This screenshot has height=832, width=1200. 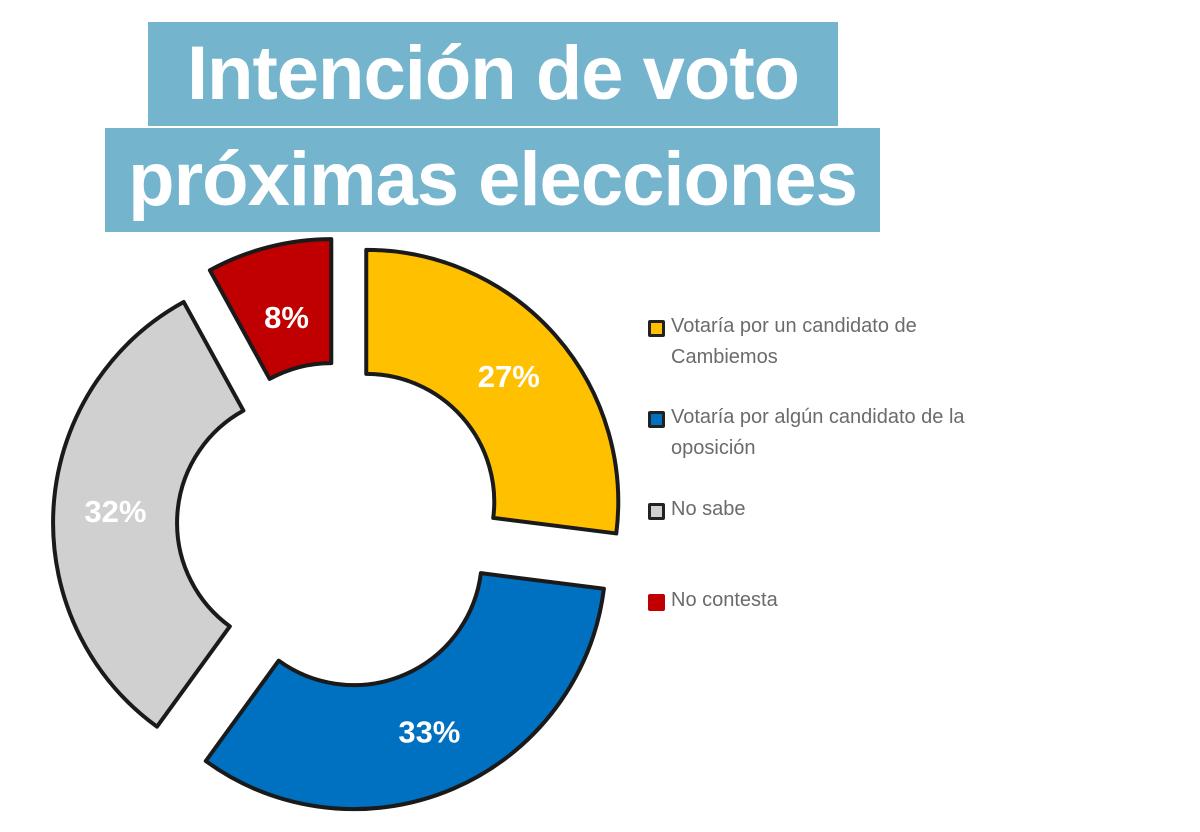 What do you see at coordinates (493, 74) in the screenshot?
I see `title-line-1: Intención de voto` at bounding box center [493, 74].